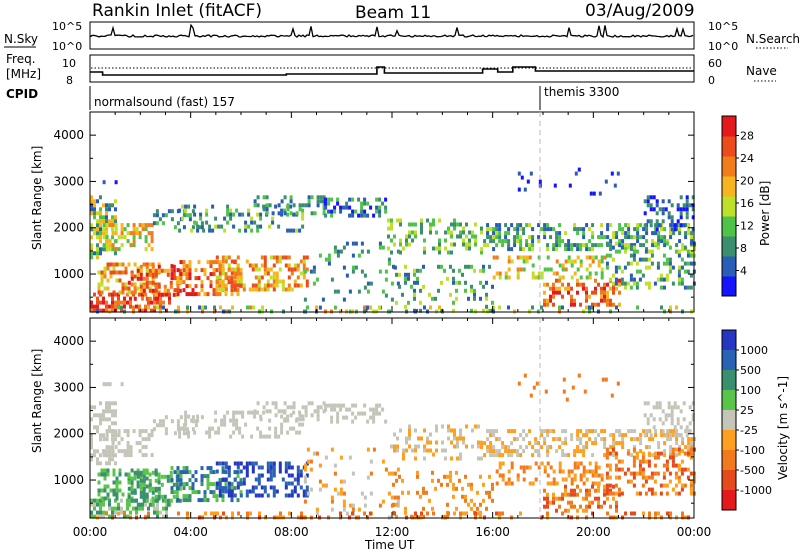  I want to click on velocity-colorbar-swatch, so click(729, 440).